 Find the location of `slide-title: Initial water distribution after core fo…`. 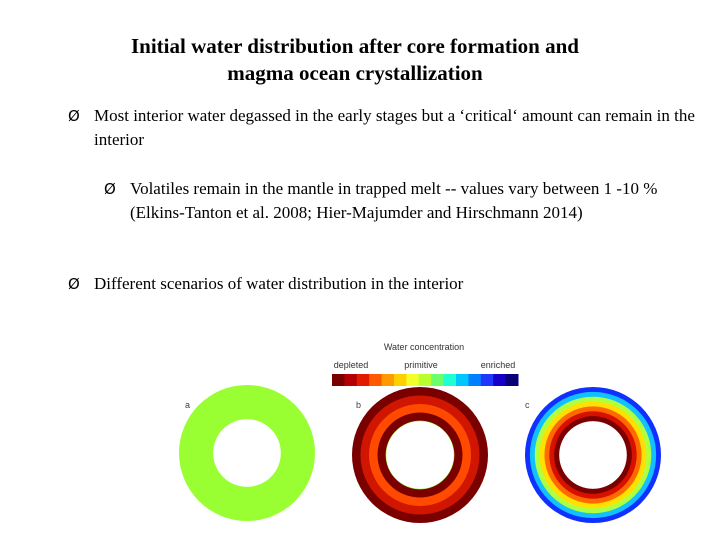

slide-title: Initial water distribution after core fo… is located at coordinates (355, 60).